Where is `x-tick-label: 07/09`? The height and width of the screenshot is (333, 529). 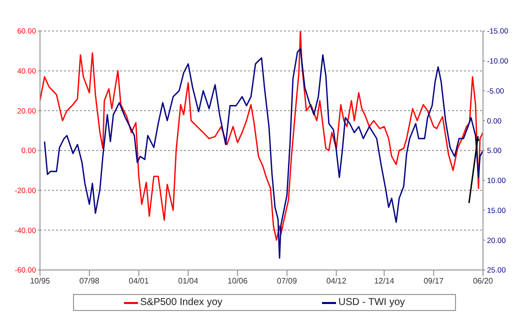 x-tick-label: 07/09 is located at coordinates (287, 281).